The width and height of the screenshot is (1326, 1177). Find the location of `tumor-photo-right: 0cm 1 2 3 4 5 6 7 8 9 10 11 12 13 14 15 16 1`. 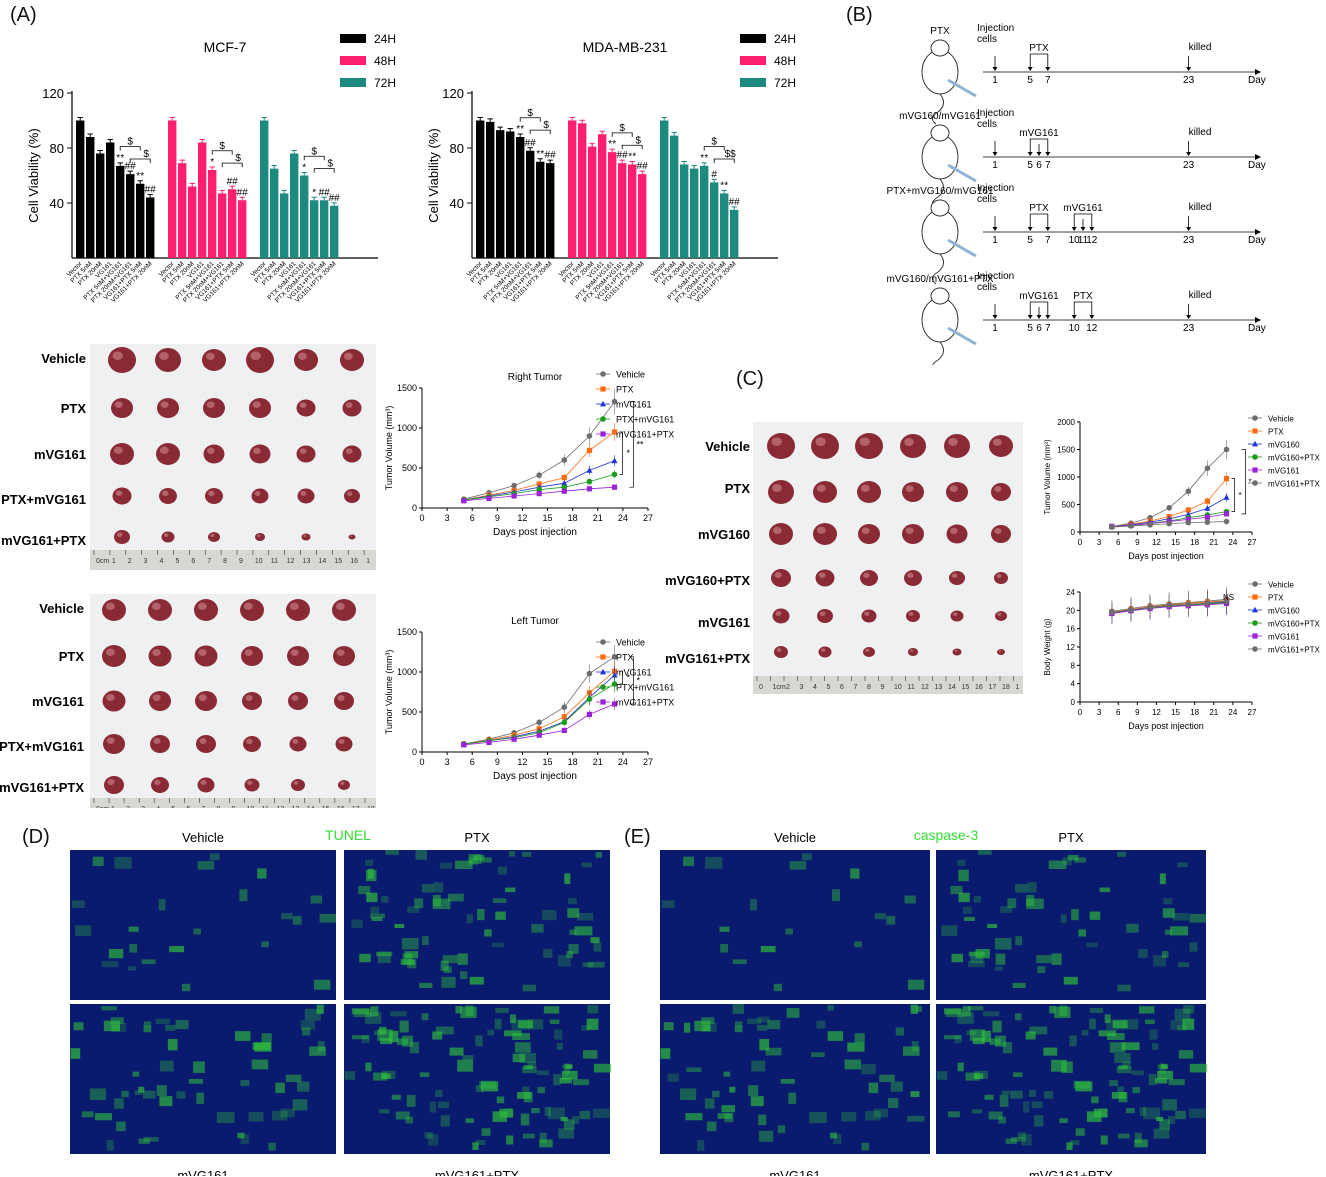

tumor-photo-right: 0cm 1 2 3 4 5 6 7 8 9 10 11 12 13 14 15 16 1 is located at coordinates (233, 457).